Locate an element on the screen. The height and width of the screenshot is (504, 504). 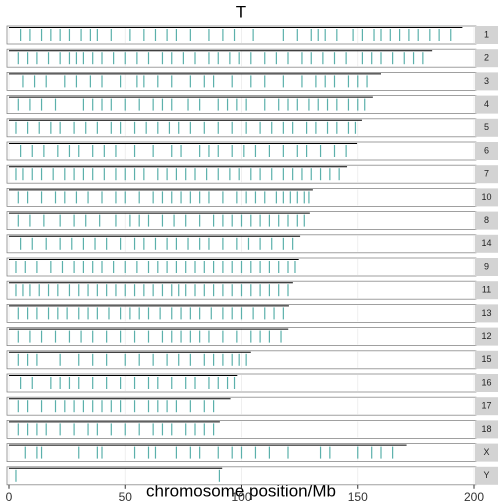
x-tick-label: 100 is located at coordinates (241, 497).